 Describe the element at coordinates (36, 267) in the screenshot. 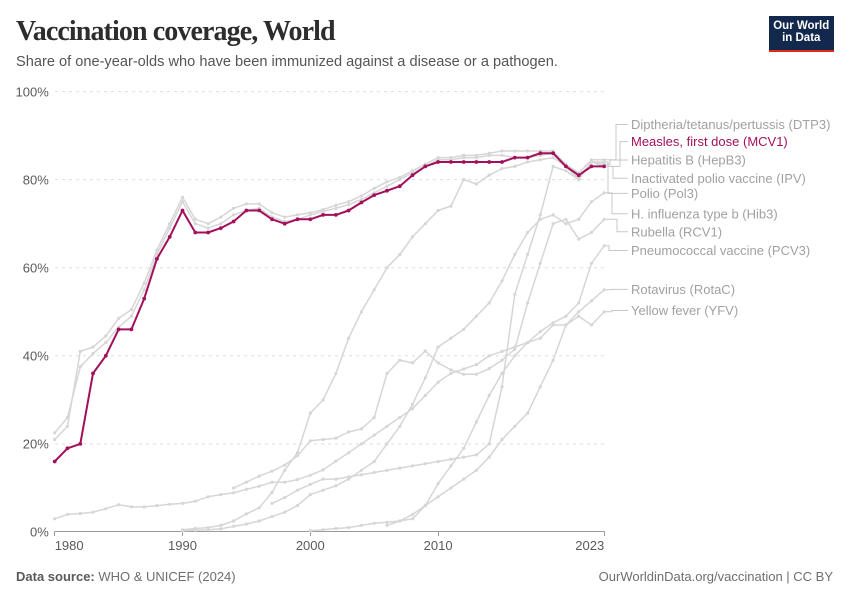

I see `svg-text: 60%` at that location.